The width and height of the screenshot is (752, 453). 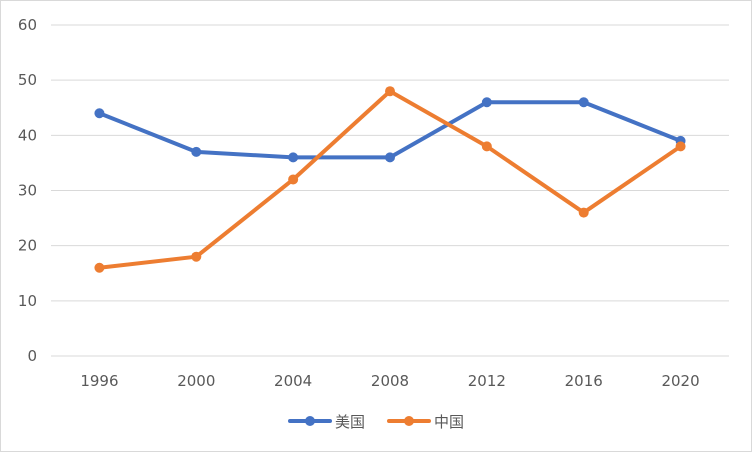 What do you see at coordinates (377, 422) in the screenshot?
I see `legend: 美国 中国` at bounding box center [377, 422].